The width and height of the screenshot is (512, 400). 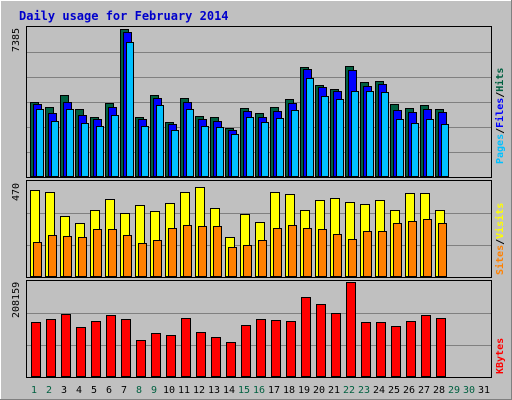 I want to click on day-label-21: 21, so click(x=334, y=390).